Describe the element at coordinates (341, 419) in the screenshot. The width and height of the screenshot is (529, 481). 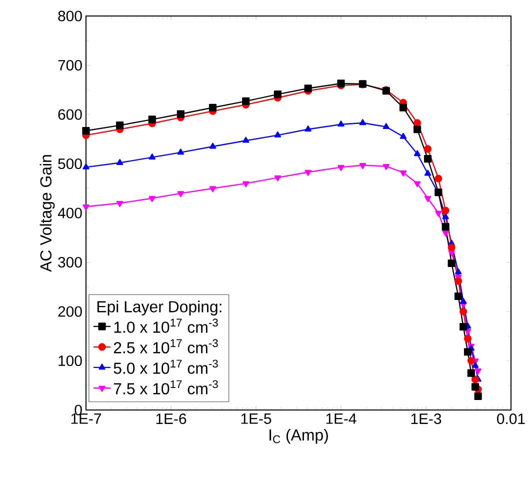
I see `x-tick-label: 1E-4` at that location.